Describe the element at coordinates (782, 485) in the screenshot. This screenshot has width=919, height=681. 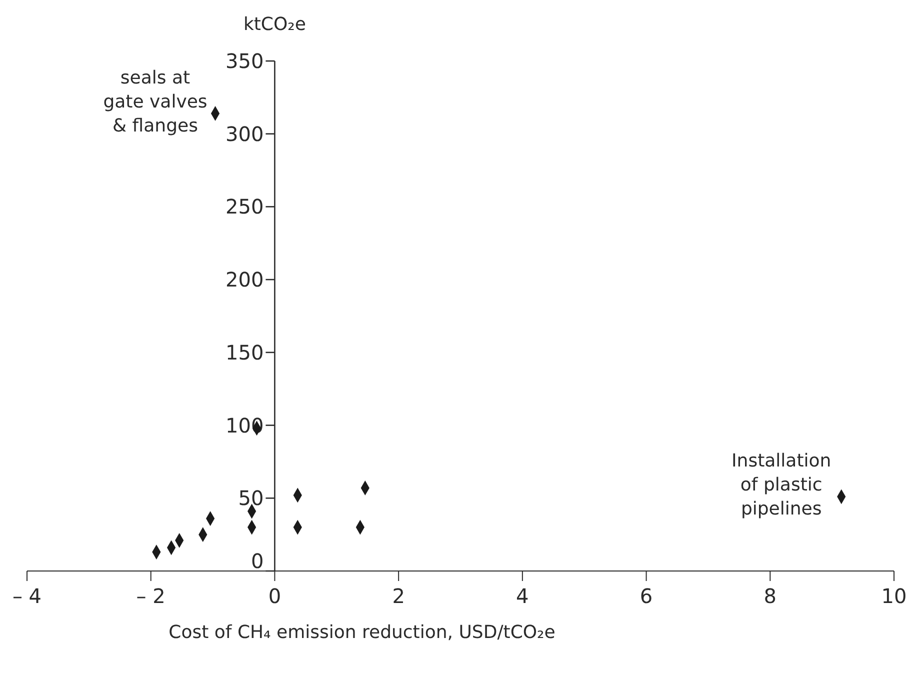
I see `annotation: Installation of plastic pipelines` at that location.